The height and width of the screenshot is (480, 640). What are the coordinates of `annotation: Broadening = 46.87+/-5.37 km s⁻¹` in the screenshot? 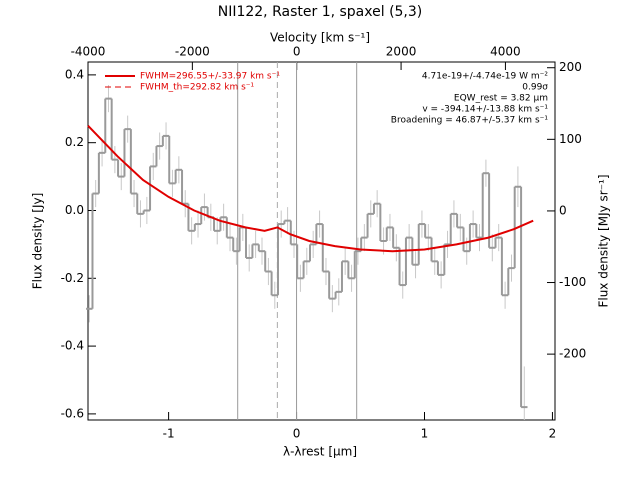 It's located at (470, 121).